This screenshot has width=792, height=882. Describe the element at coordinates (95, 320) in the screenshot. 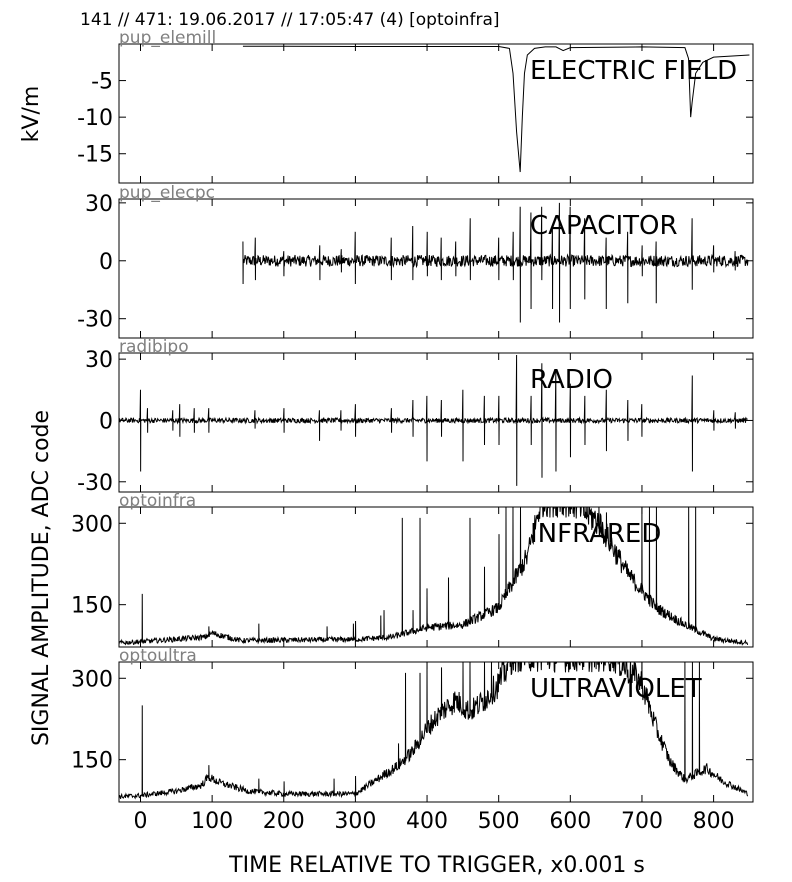

I see `pup_elecpc-ytick-label: -30` at that location.